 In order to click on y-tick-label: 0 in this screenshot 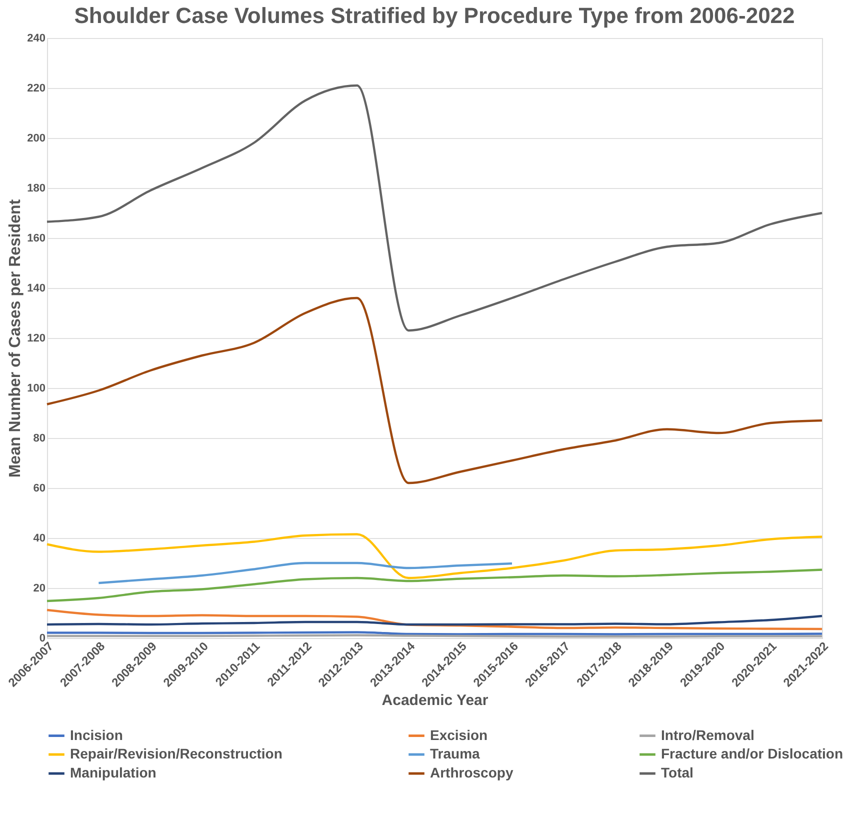, I will do `click(42, 638)`.